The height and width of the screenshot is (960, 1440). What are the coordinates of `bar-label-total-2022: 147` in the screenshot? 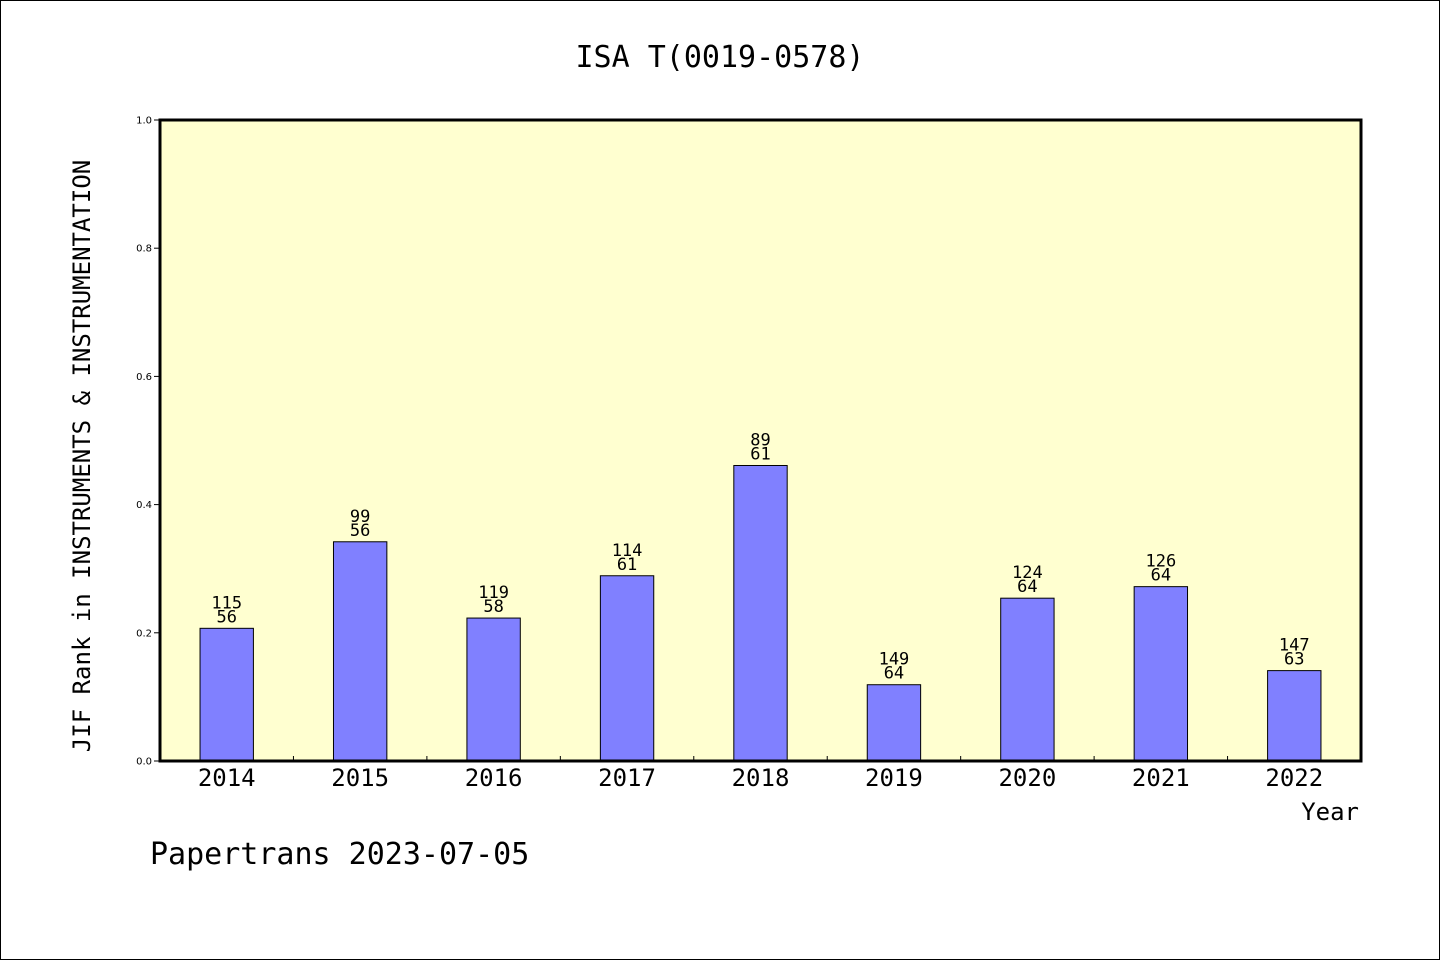 It's located at (1294, 646).